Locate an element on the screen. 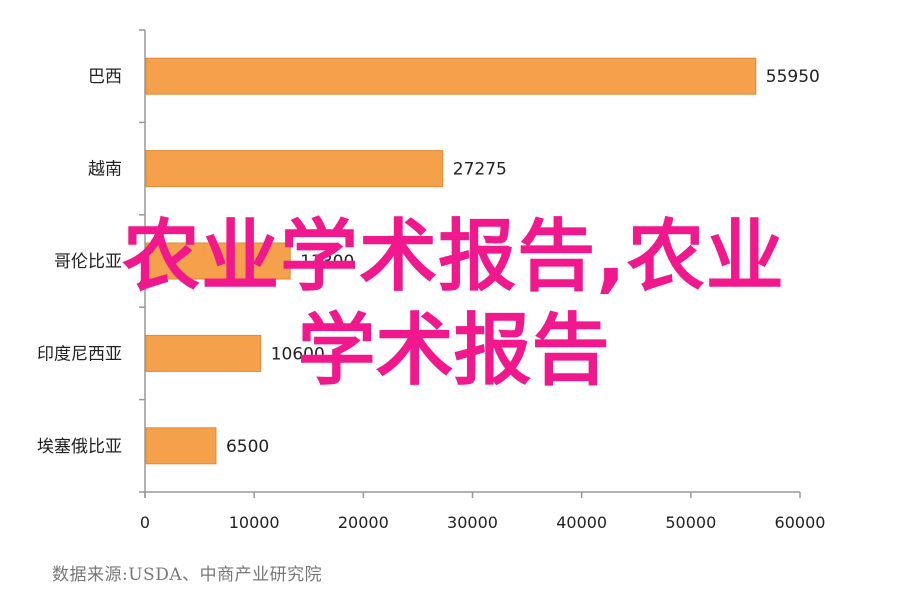 This screenshot has height=611, width=907. category-label: 印度尼西亚 is located at coordinates (79, 354).